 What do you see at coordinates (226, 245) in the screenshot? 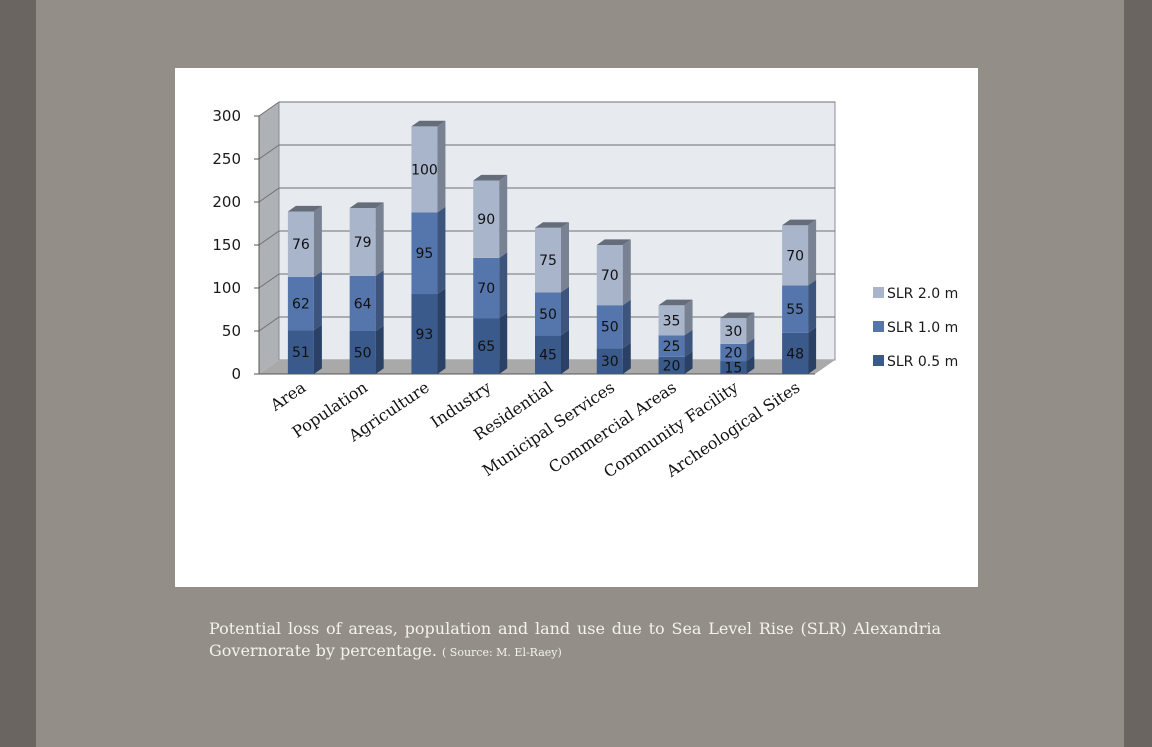
I see `y-tick-label: 150` at bounding box center [226, 245].